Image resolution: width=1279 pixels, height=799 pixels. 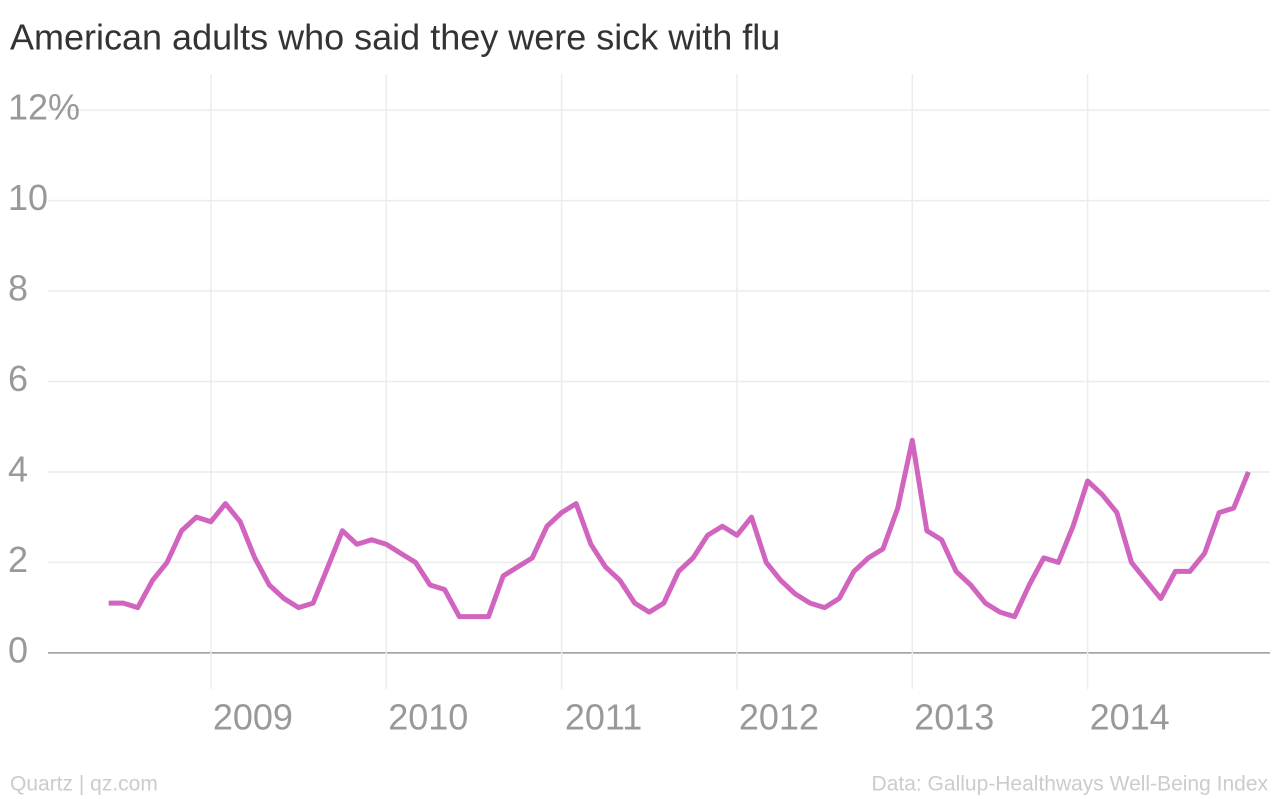 What do you see at coordinates (18, 559) in the screenshot?
I see `y-tick-label: 2` at bounding box center [18, 559].